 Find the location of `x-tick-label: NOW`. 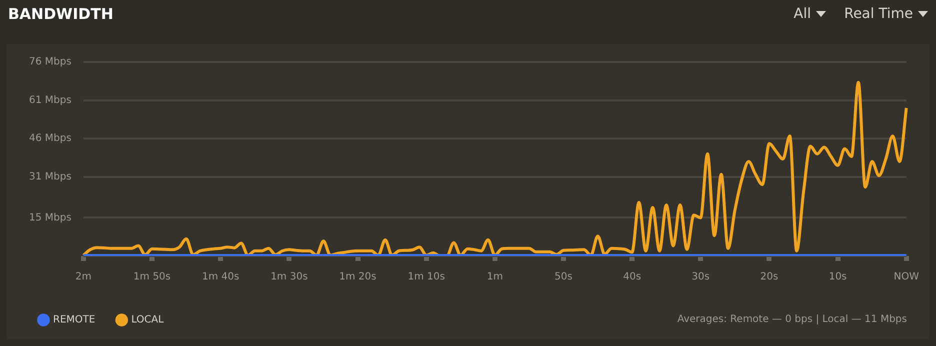

x-tick-label: NOW is located at coordinates (907, 277).